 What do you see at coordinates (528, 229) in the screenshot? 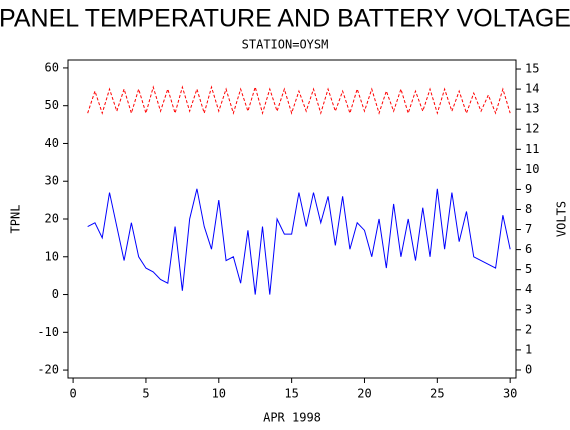
I see `y2-tick-label: 7` at bounding box center [528, 229].